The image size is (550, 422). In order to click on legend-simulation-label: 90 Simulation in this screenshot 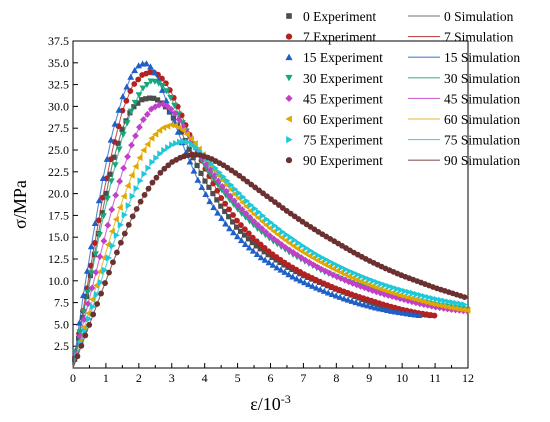, I will do `click(482, 160)`.